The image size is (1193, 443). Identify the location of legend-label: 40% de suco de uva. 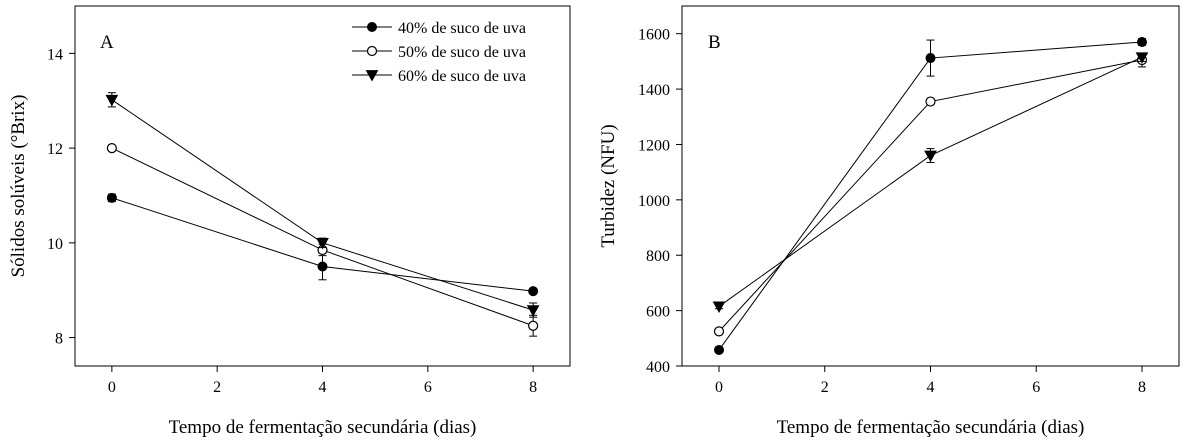
(462, 28).